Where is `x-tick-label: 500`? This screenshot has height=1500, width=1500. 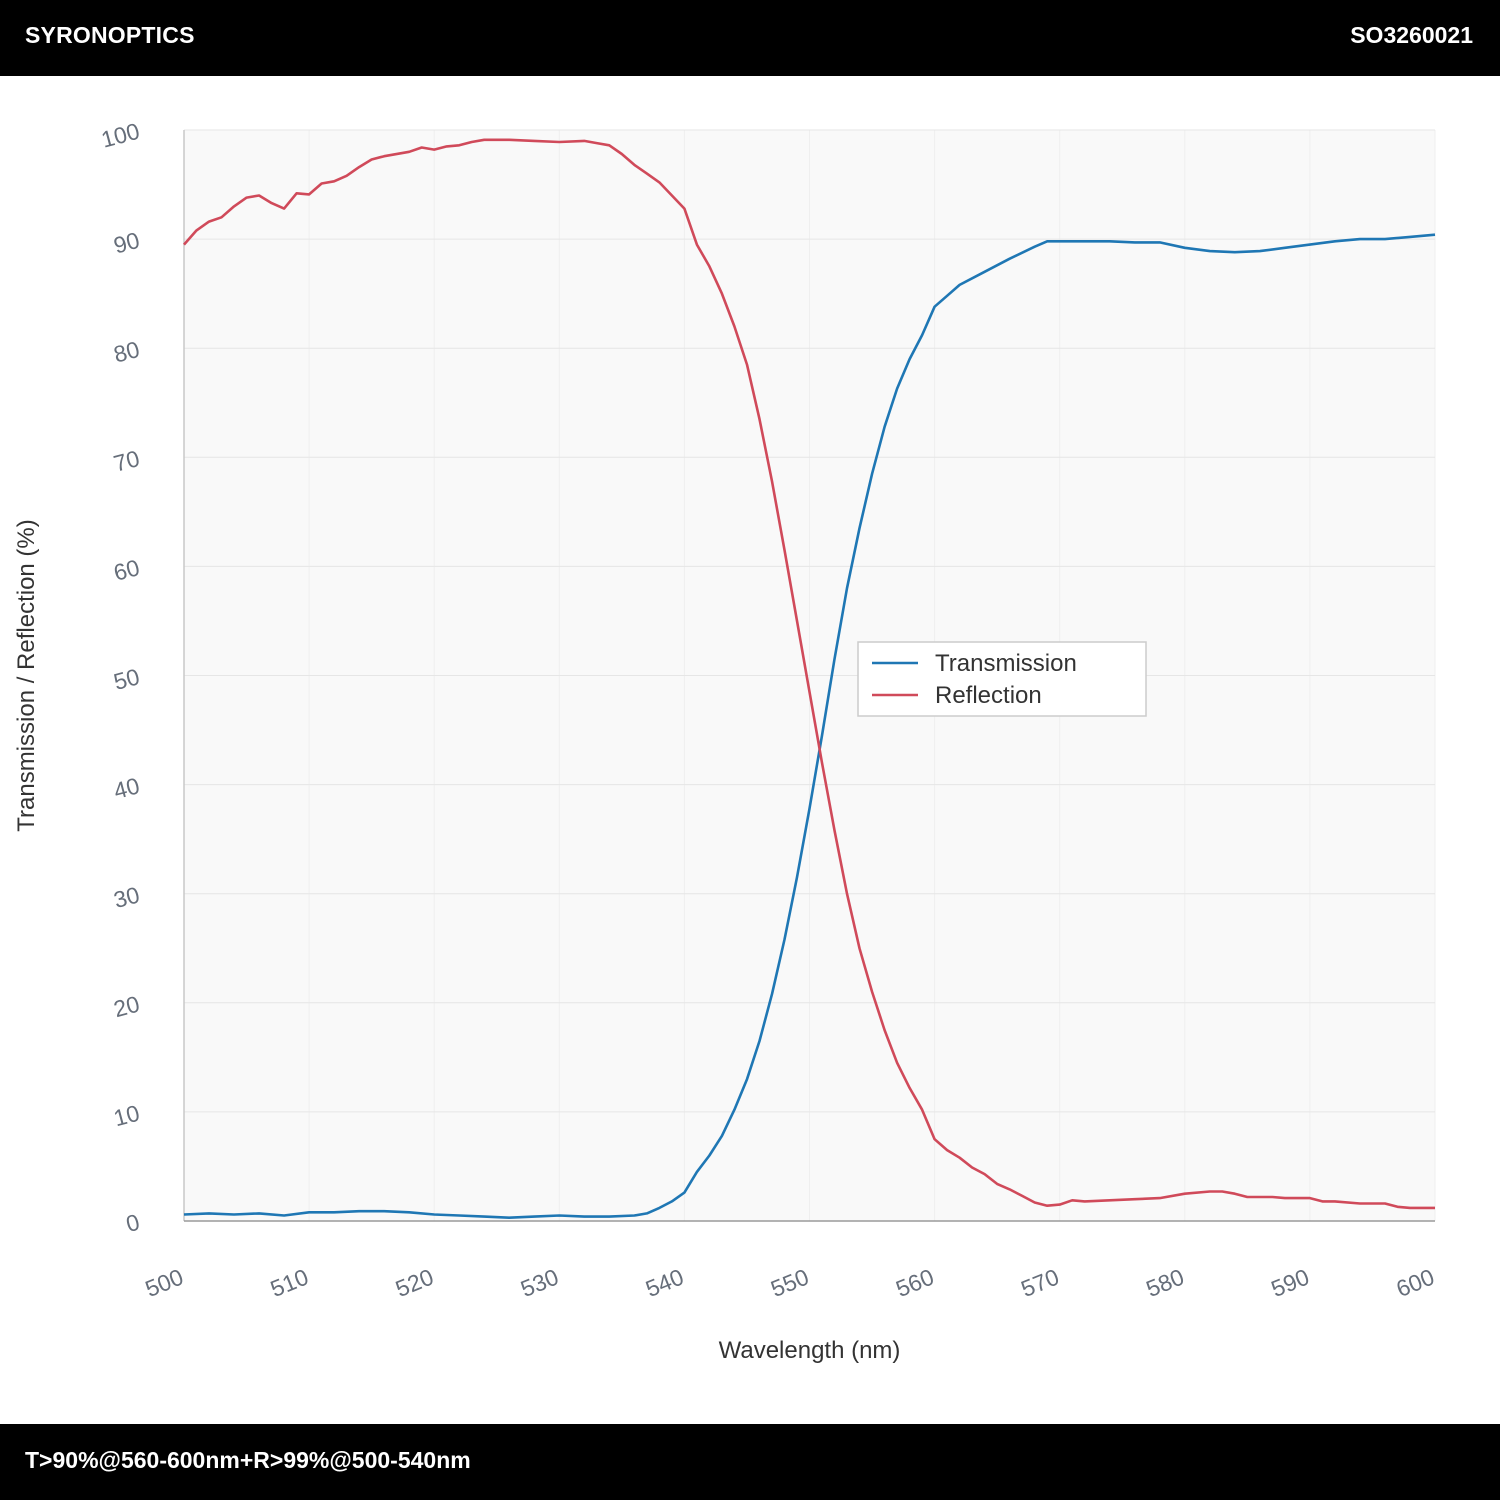
x-tick-label: 500 is located at coordinates (164, 1283).